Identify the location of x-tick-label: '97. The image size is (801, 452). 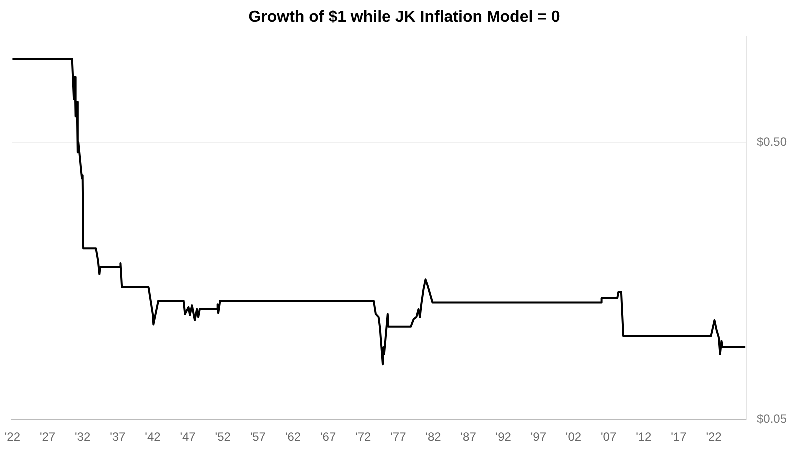
(538, 437).